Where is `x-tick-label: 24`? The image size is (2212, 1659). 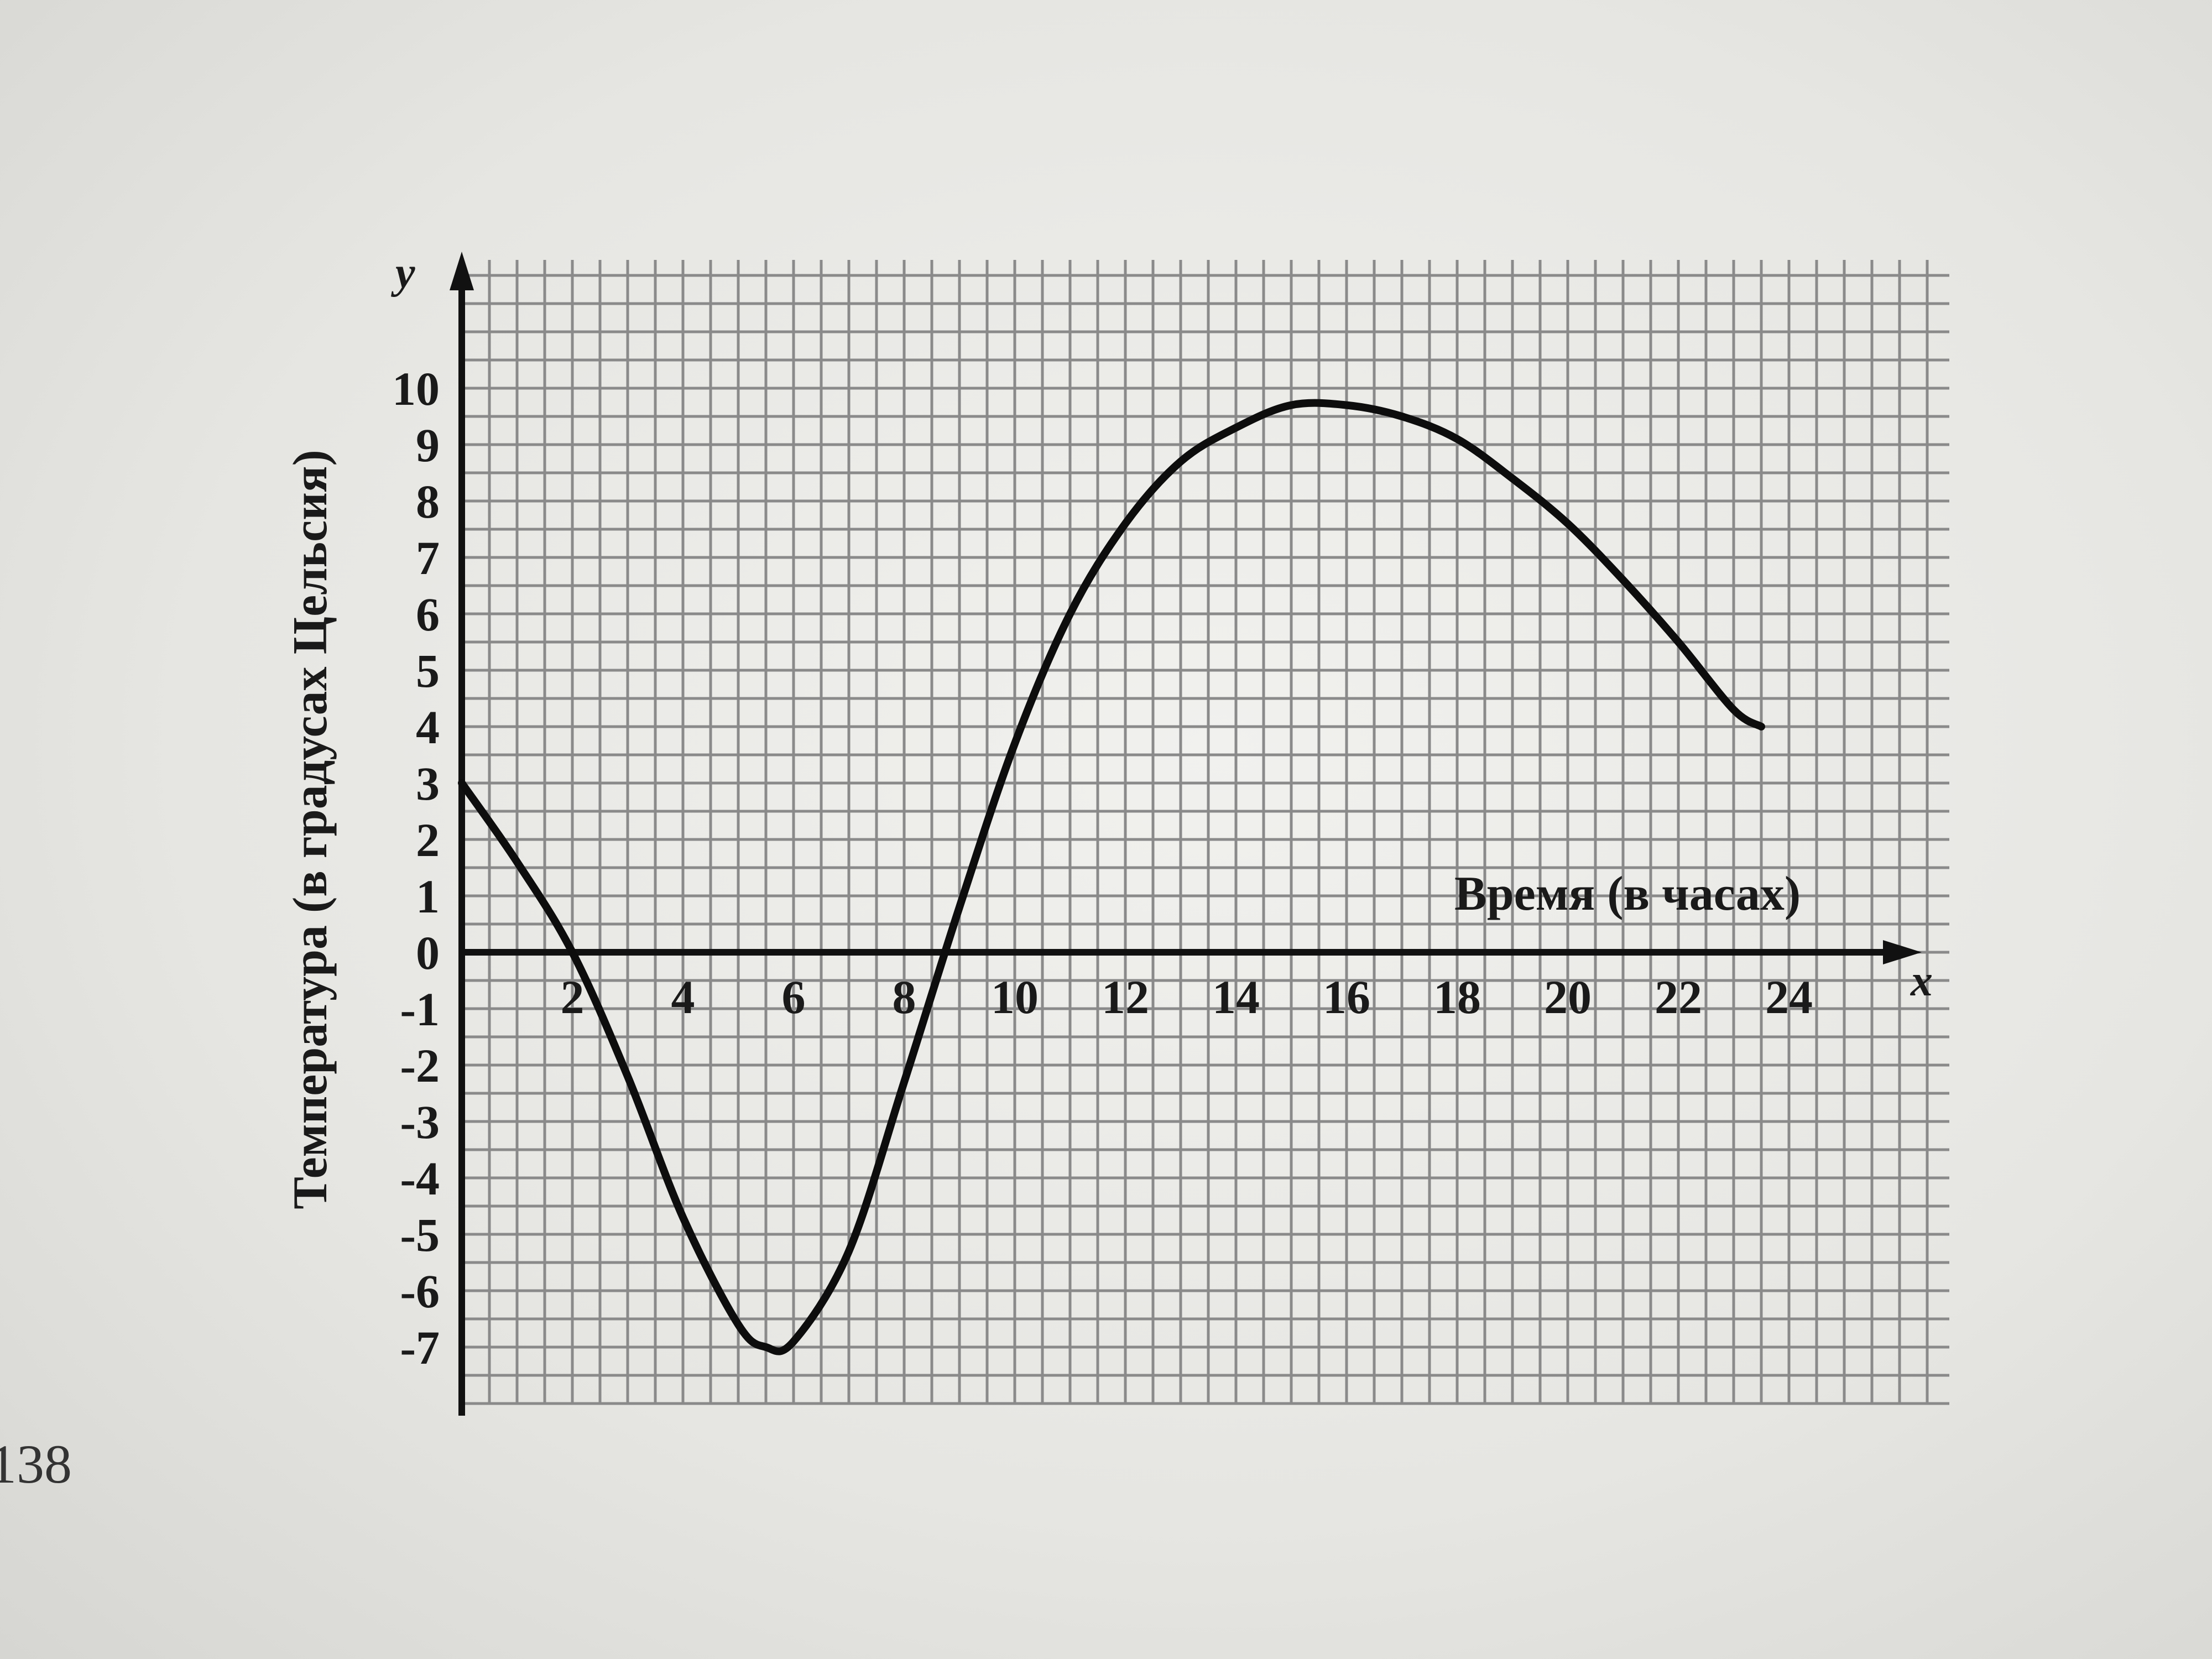 x-tick-label: 24 is located at coordinates (1789, 998).